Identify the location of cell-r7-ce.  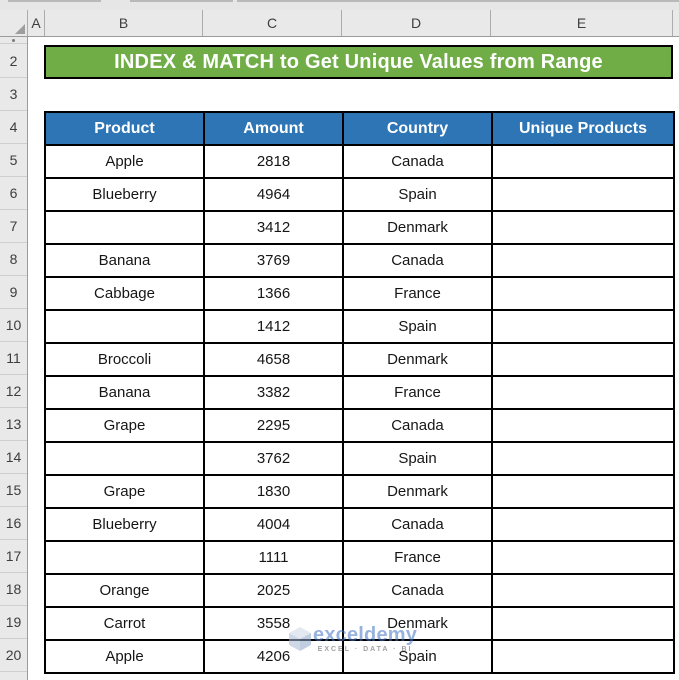
(583, 227).